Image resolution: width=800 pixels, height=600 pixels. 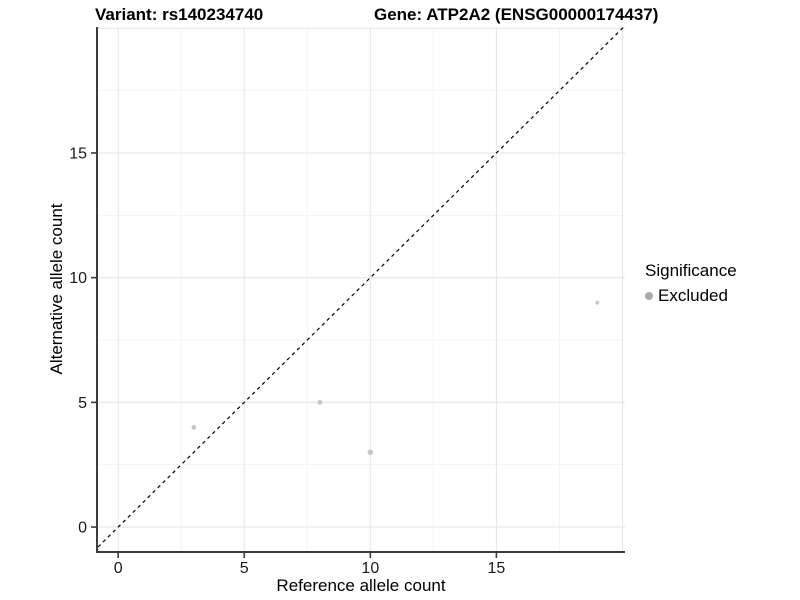 I want to click on legend-point-icon, so click(x=649, y=296).